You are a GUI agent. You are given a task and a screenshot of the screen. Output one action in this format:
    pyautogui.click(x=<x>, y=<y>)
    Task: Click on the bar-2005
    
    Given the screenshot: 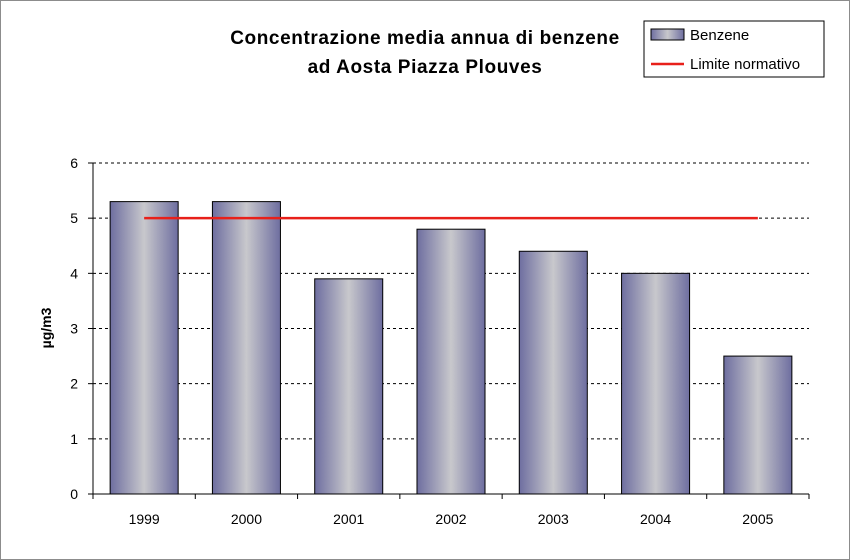 What is the action you would take?
    pyautogui.click(x=758, y=425)
    